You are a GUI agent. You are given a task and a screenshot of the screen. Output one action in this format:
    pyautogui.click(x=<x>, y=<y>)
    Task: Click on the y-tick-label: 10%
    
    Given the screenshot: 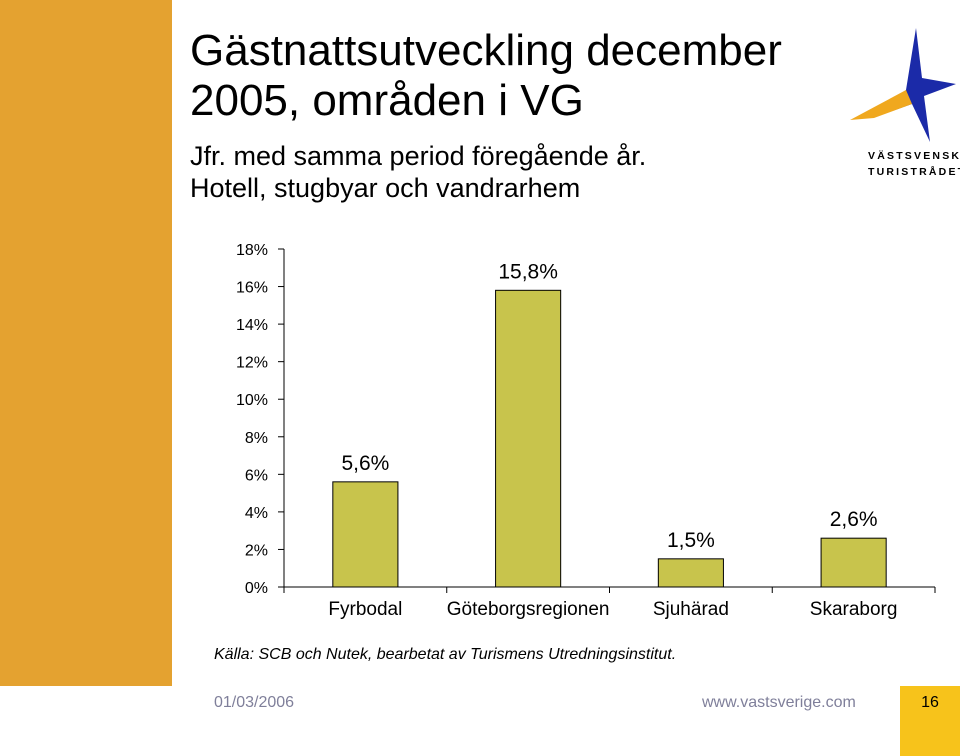 What is the action you would take?
    pyautogui.click(x=252, y=400)
    